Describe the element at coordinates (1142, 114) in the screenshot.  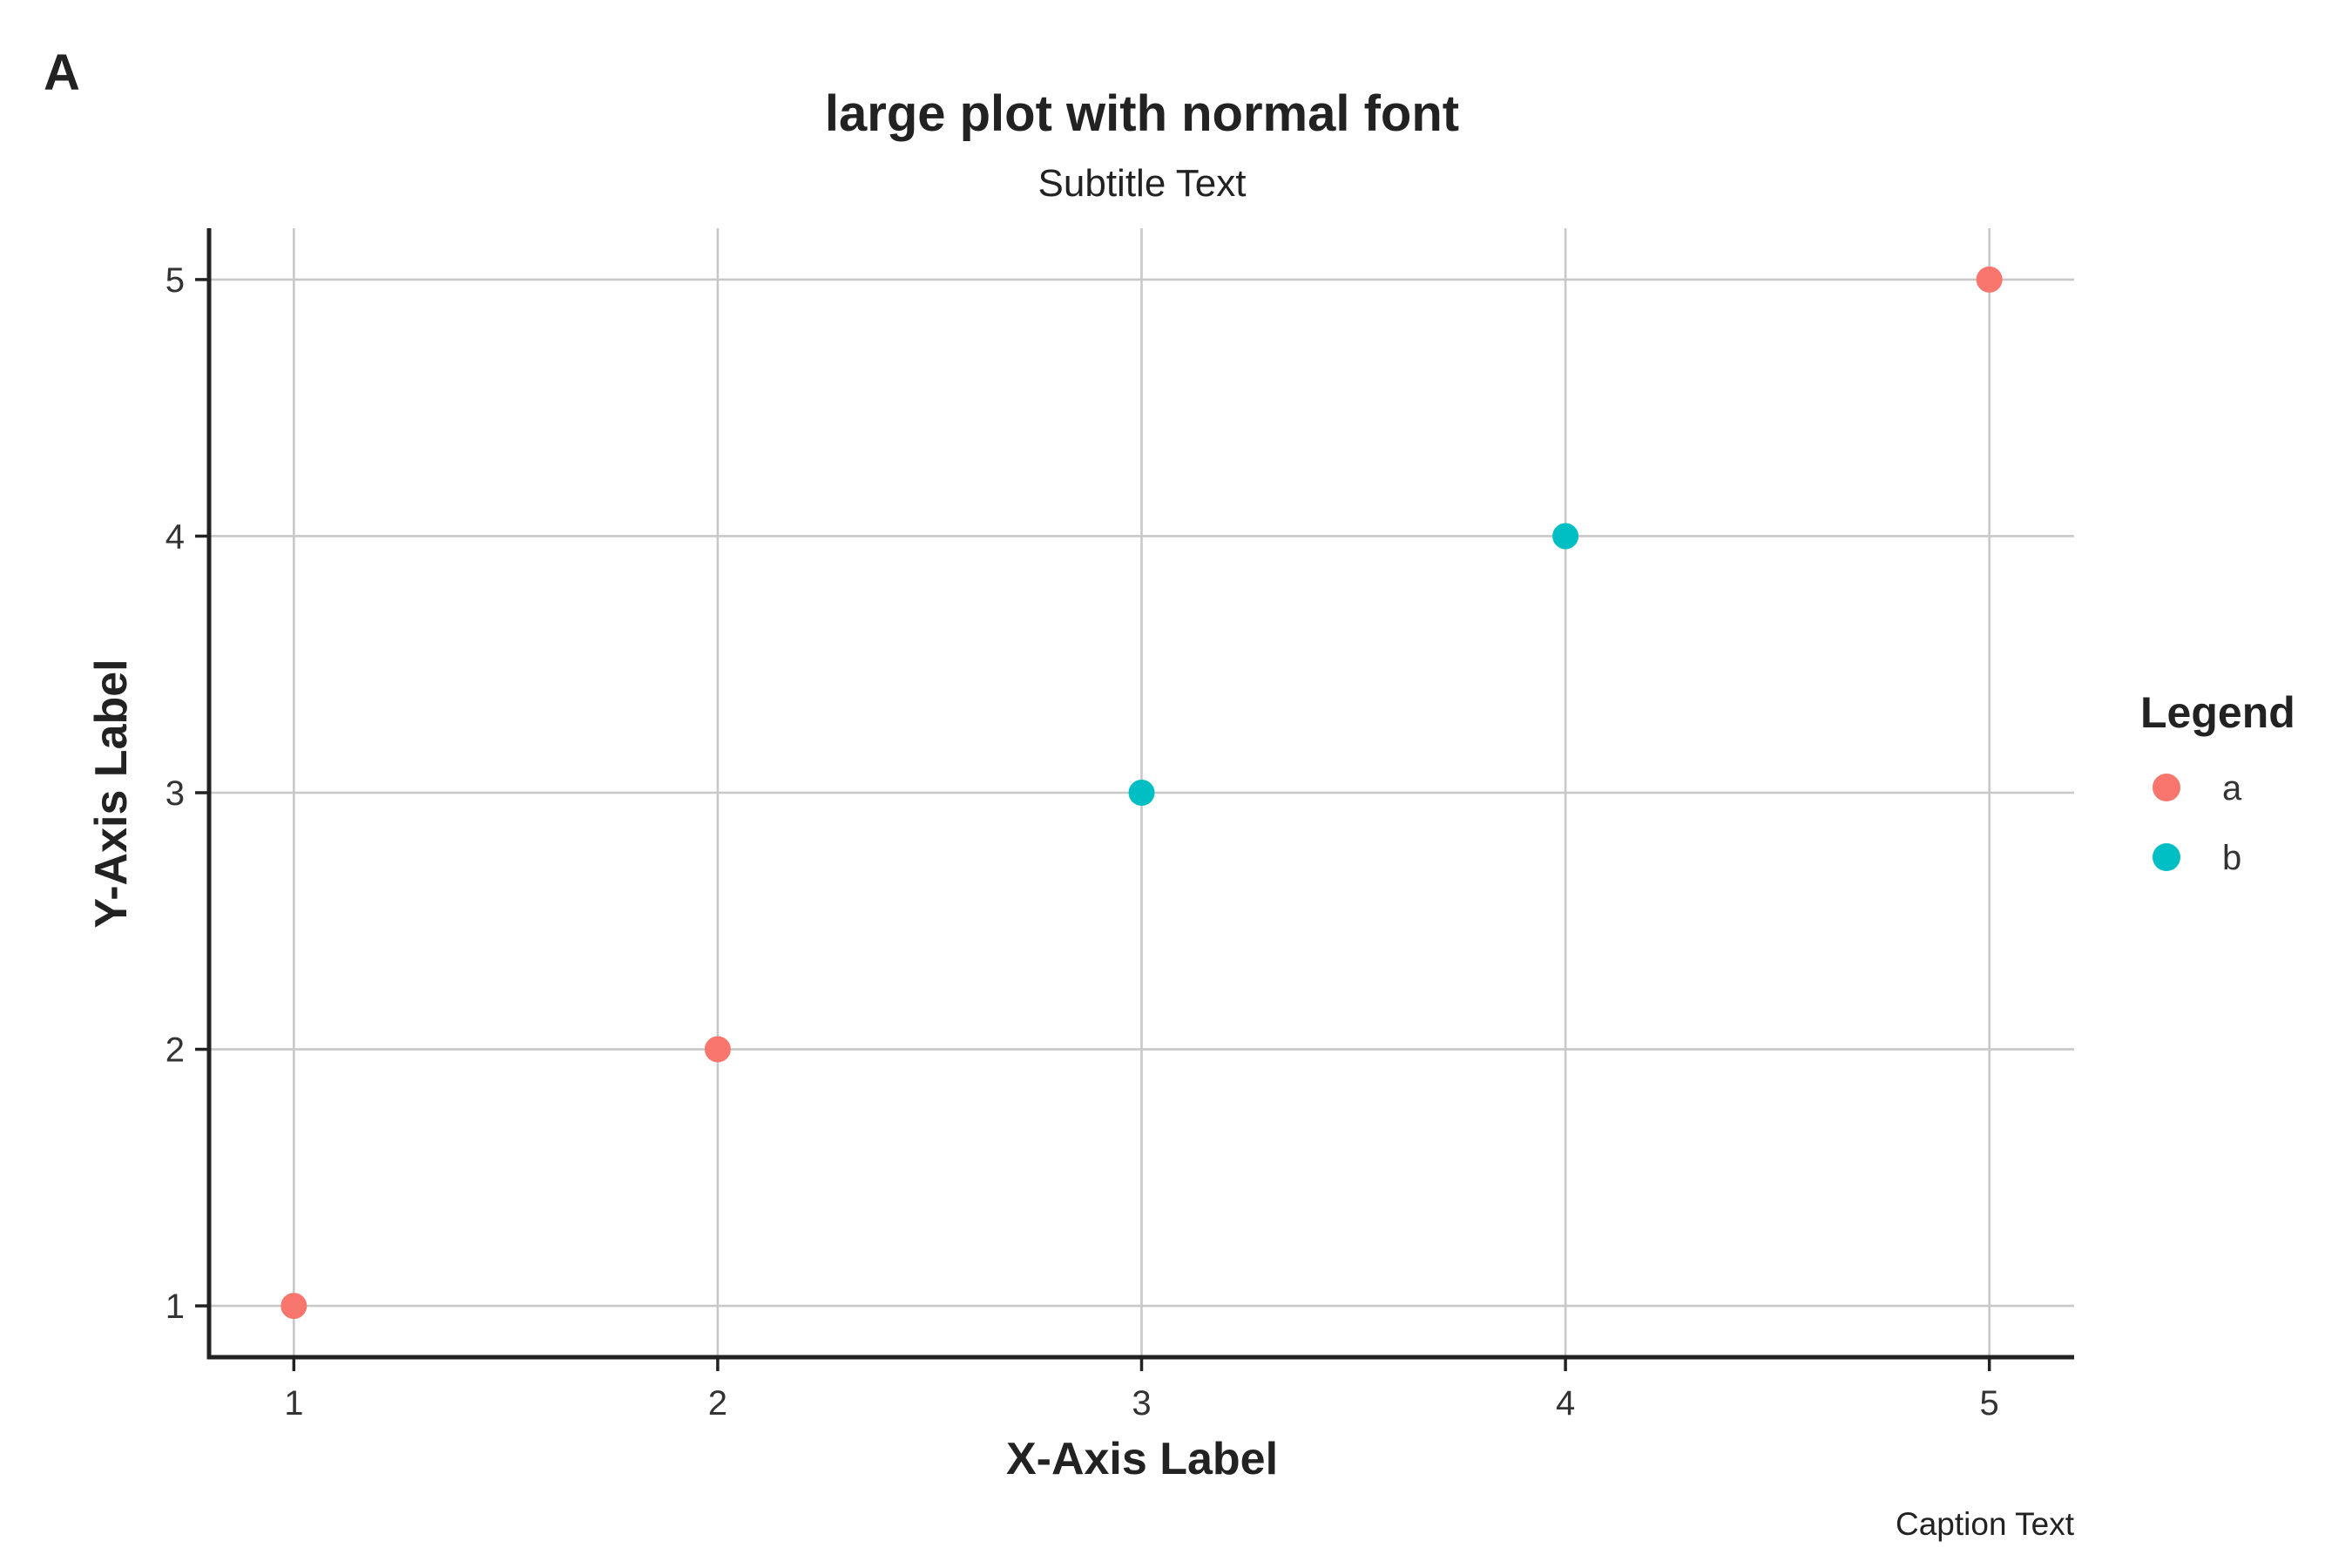
I see `chart-title: large plot with normal font` at that location.